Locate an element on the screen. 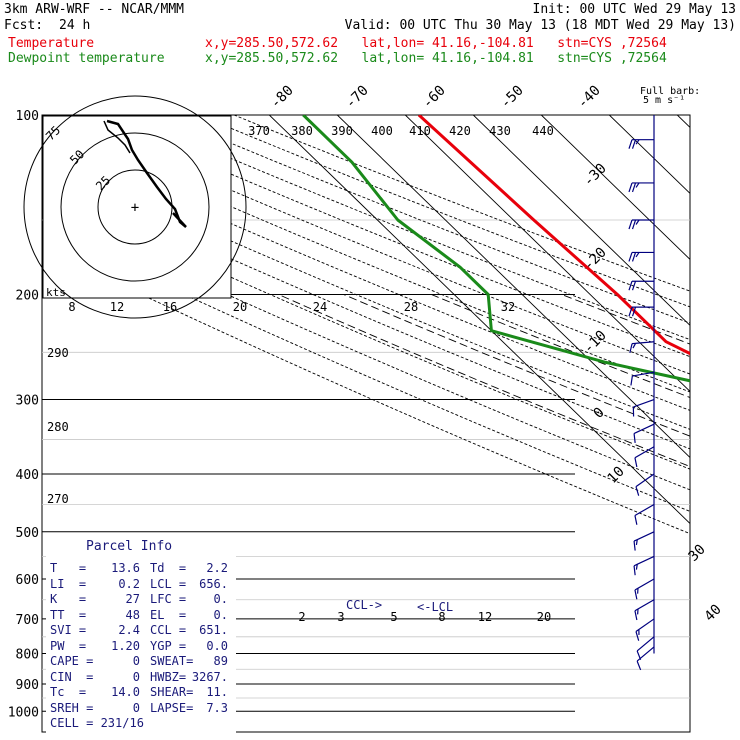 The width and height of the screenshot is (740, 740). parcel-param-label: CAPE = is located at coordinates (72, 661).